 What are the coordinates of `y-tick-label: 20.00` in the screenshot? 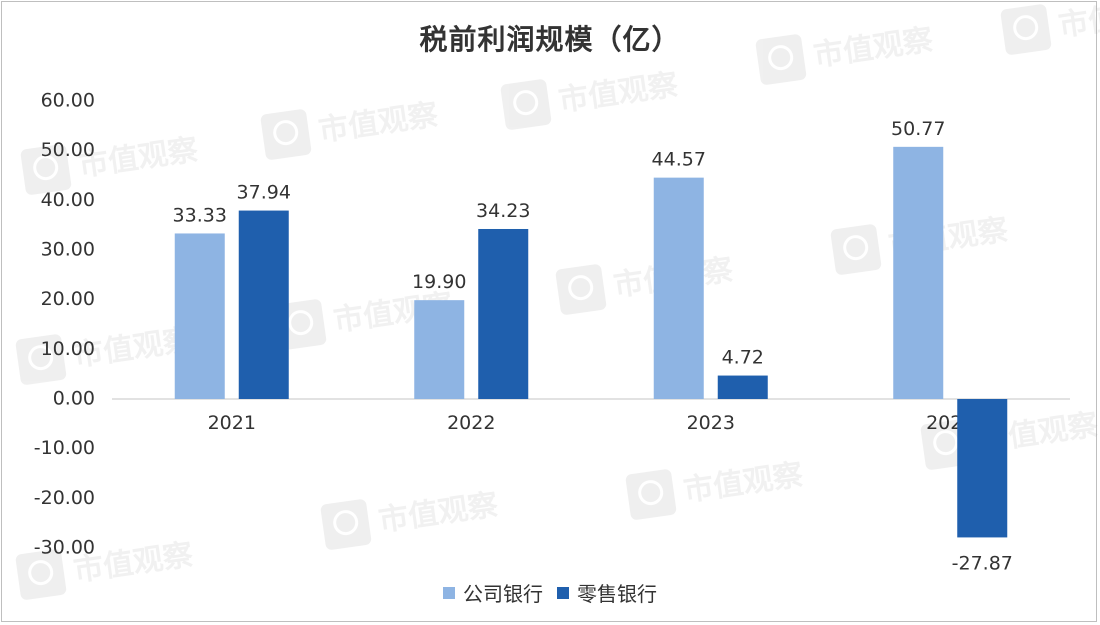 It's located at (68, 299).